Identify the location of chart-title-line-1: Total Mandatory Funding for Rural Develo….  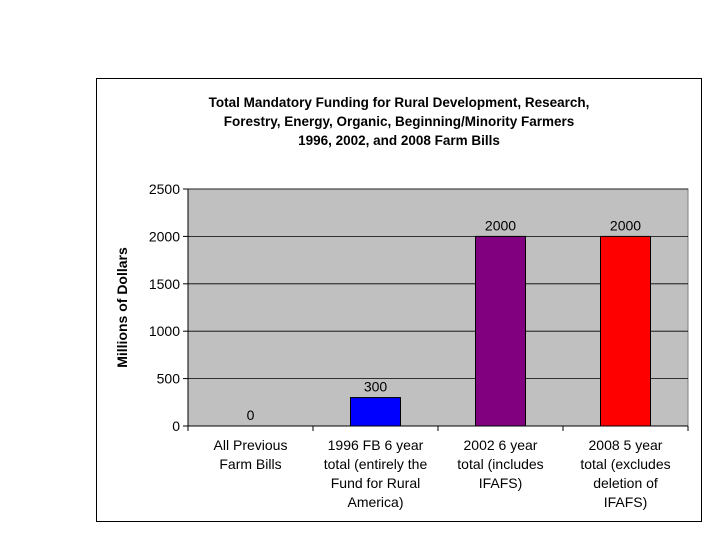
(399, 102).